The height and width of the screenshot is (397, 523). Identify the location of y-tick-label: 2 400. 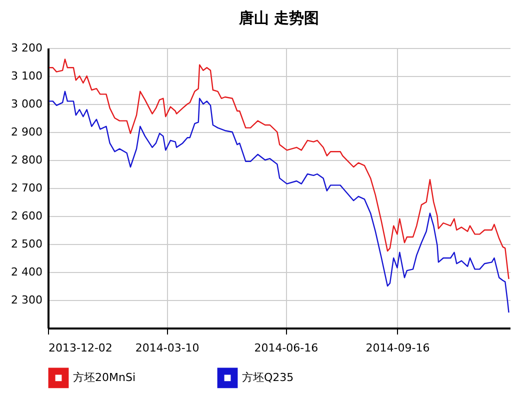
(26, 272).